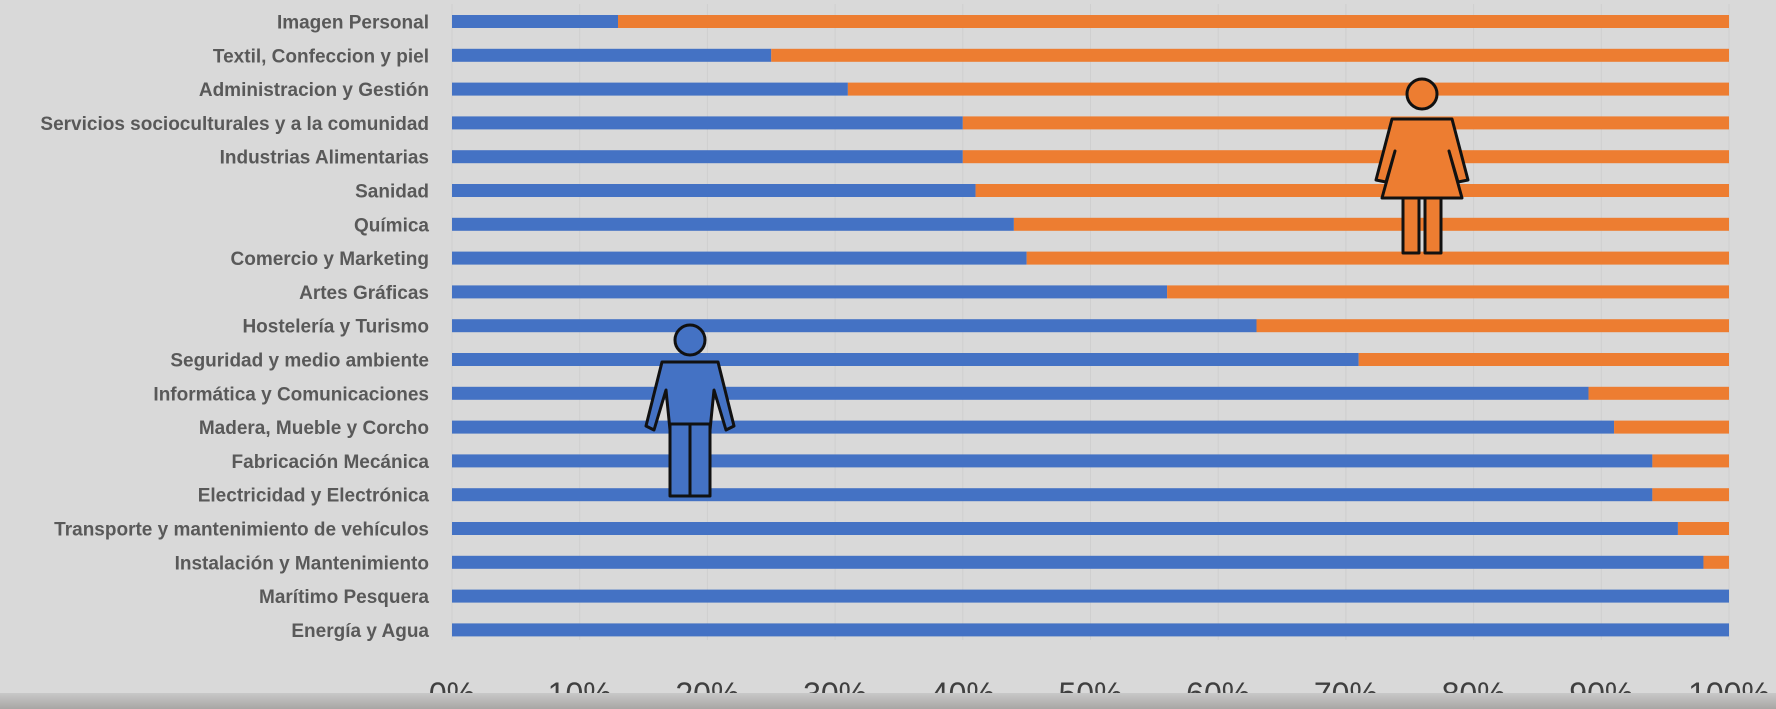 The height and width of the screenshot is (709, 1776). Describe the element at coordinates (888, 701) in the screenshot. I see `floor-shadow` at that location.